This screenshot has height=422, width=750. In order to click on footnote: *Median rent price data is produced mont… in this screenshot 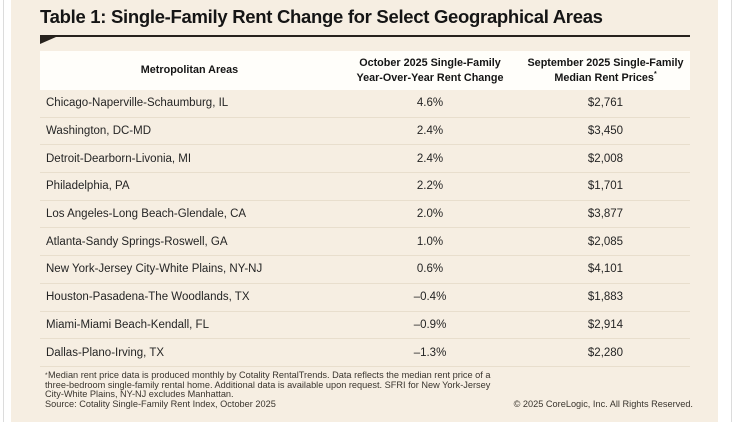, I will do `click(280, 389)`.